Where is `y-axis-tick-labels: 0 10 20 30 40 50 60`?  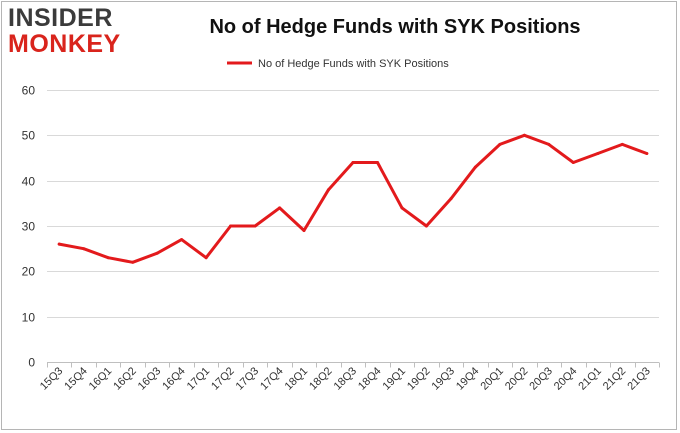 y-axis-tick-labels: 0 10 20 30 40 50 60 is located at coordinates (29, 227).